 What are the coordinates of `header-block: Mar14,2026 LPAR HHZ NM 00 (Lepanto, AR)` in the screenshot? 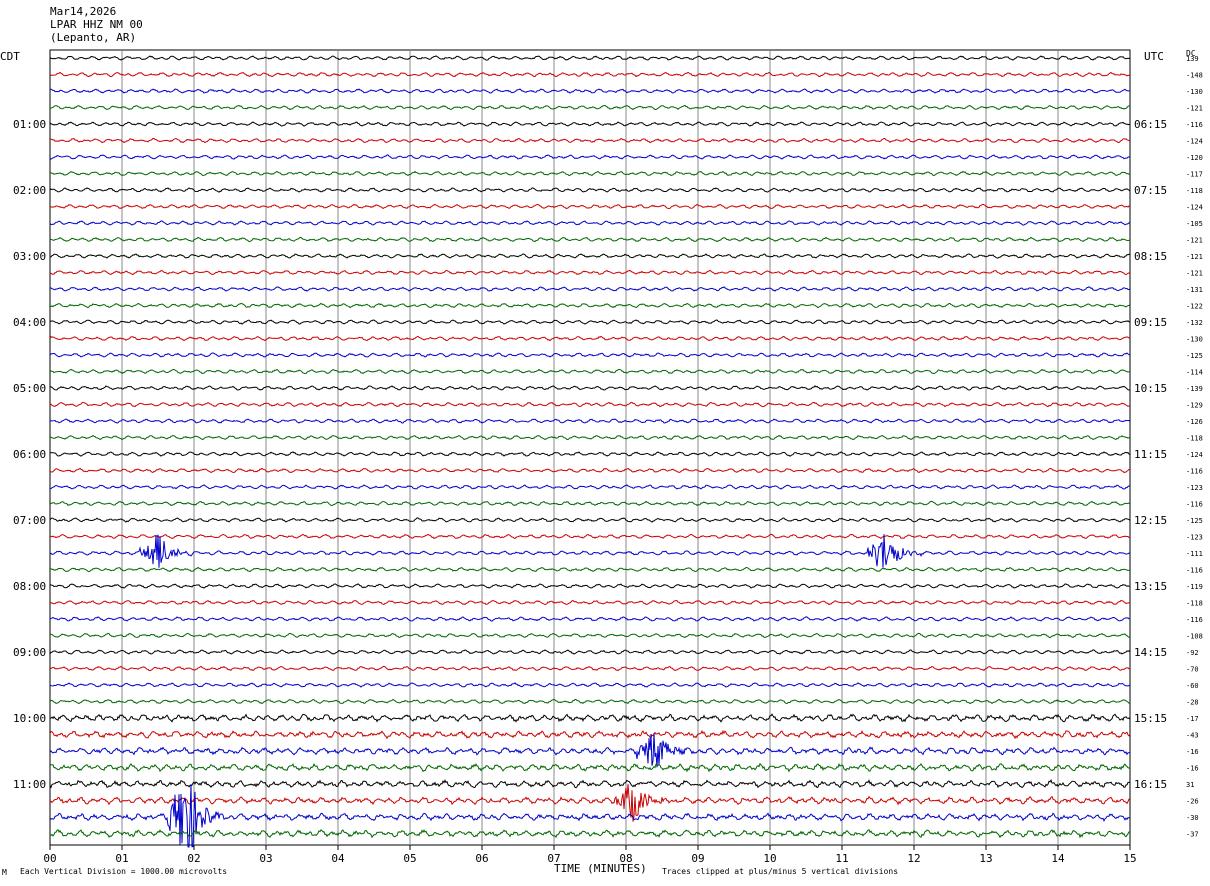 It's located at (96, 24).